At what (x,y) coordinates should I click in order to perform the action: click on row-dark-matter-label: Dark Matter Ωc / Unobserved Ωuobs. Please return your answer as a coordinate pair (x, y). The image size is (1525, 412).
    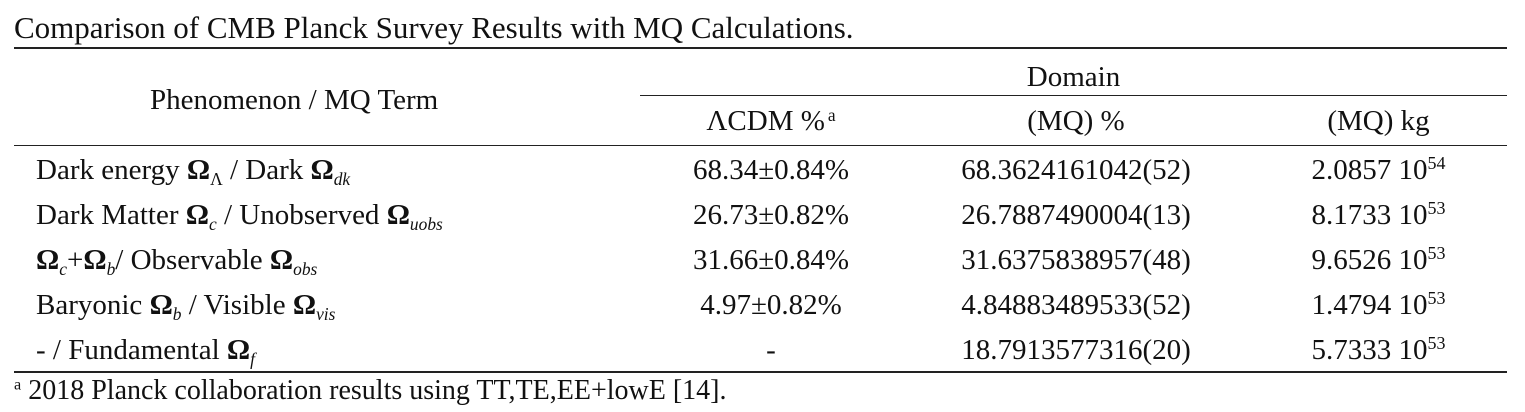
    Looking at the image, I should click on (239, 216).